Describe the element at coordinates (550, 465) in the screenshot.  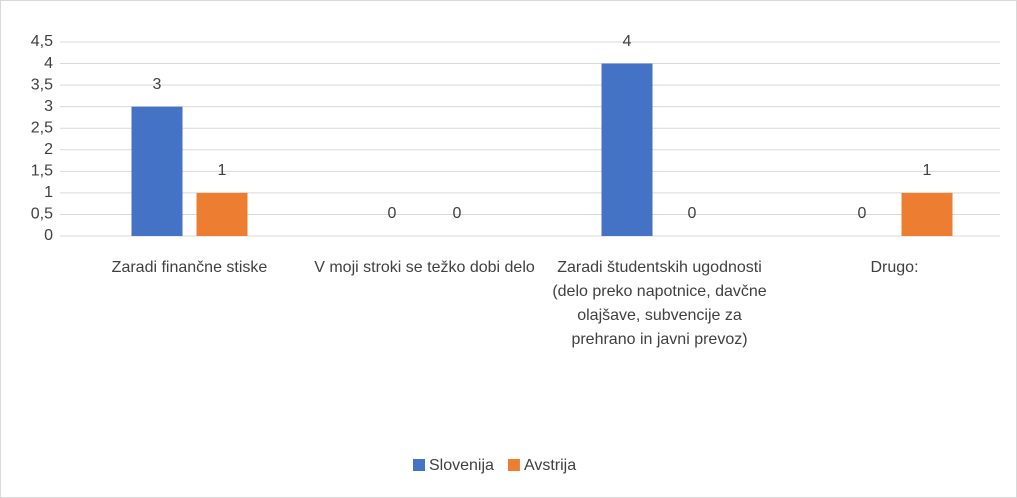
I see `legend-label: Avstrija` at that location.